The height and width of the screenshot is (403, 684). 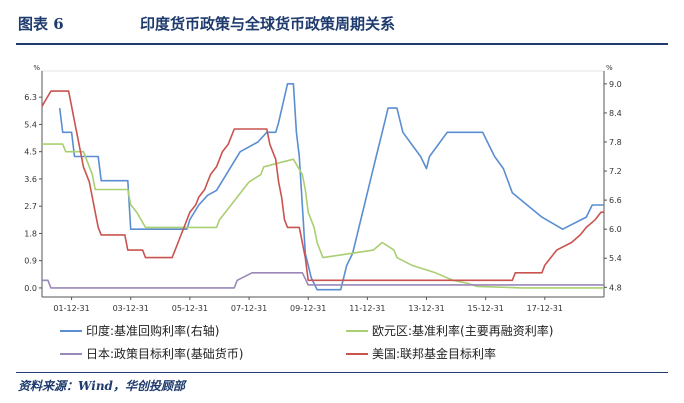 What do you see at coordinates (615, 113) in the screenshot?
I see `right-tick-label: 8.4` at bounding box center [615, 113].